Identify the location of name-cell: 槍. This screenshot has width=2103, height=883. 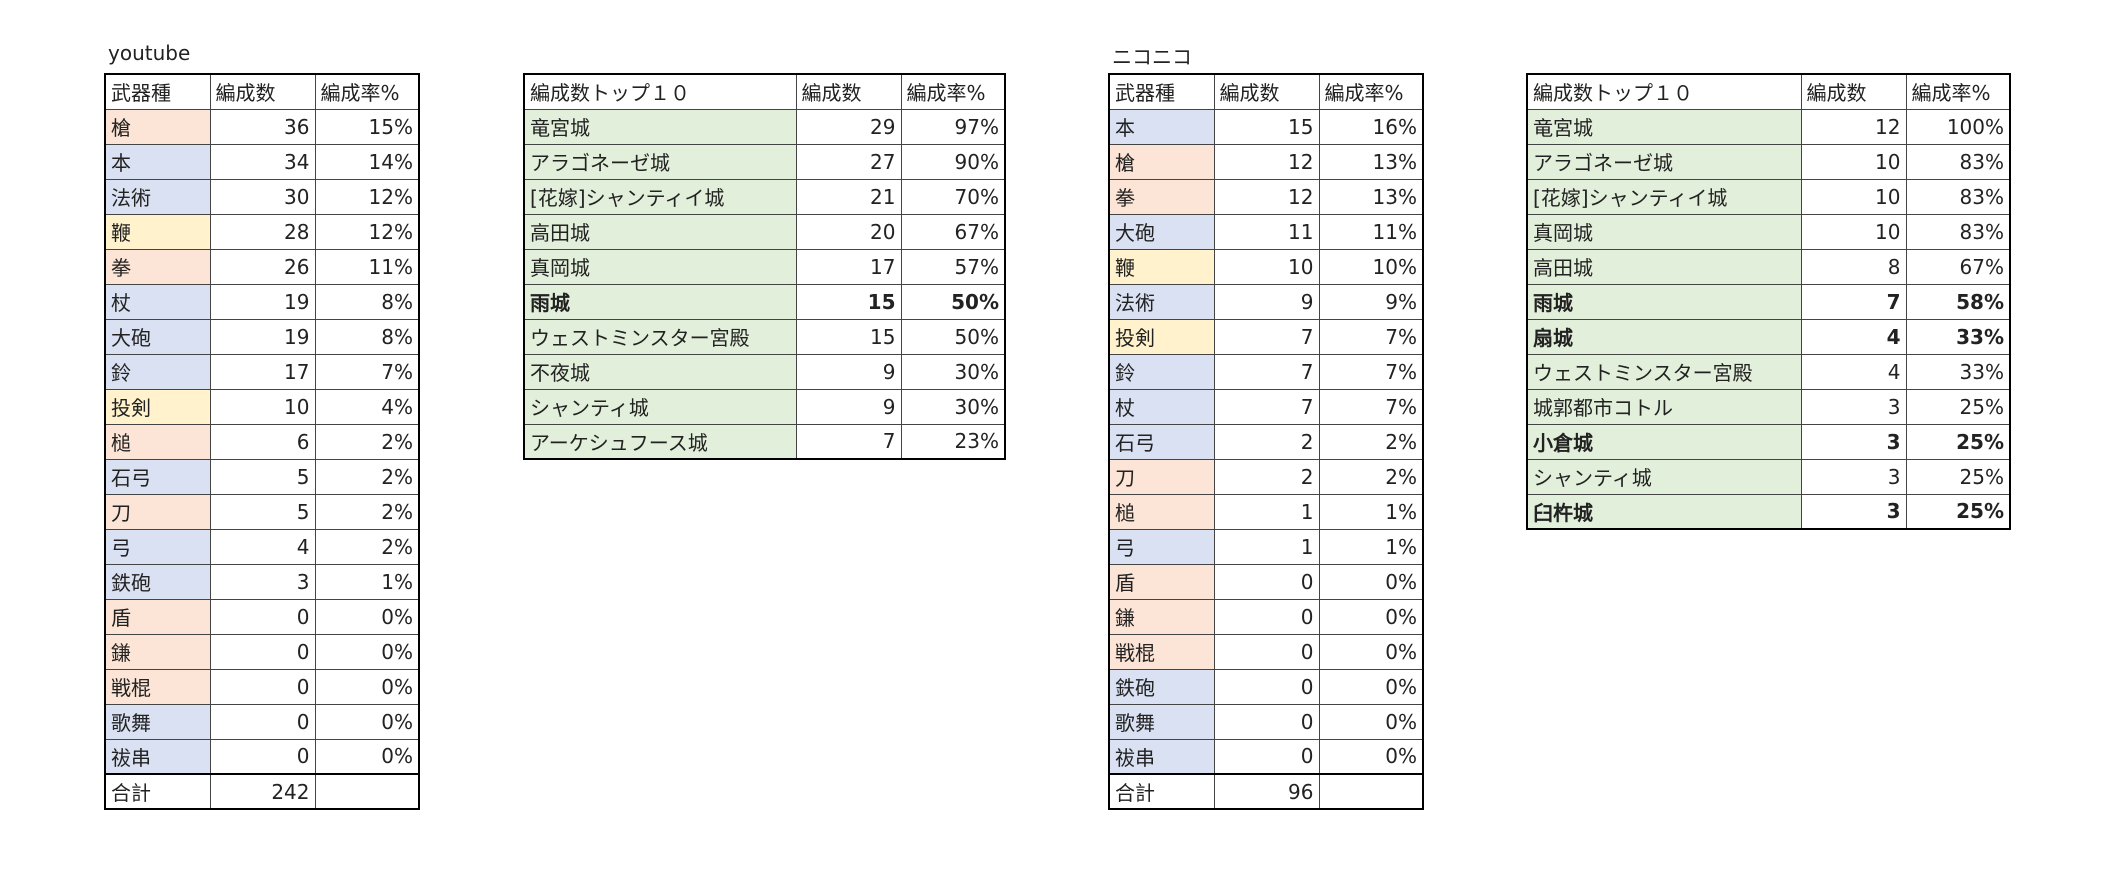
(1161, 161).